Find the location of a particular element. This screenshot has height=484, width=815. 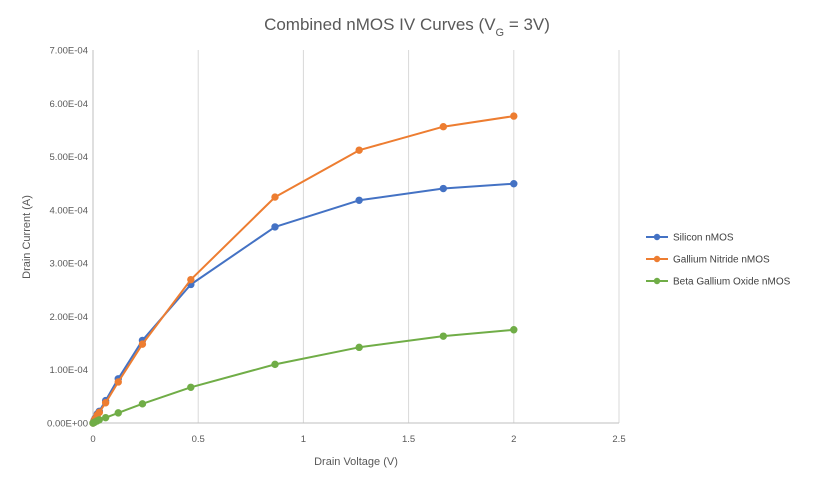

y-tick-label: 7.00E-04 is located at coordinates (68, 51).